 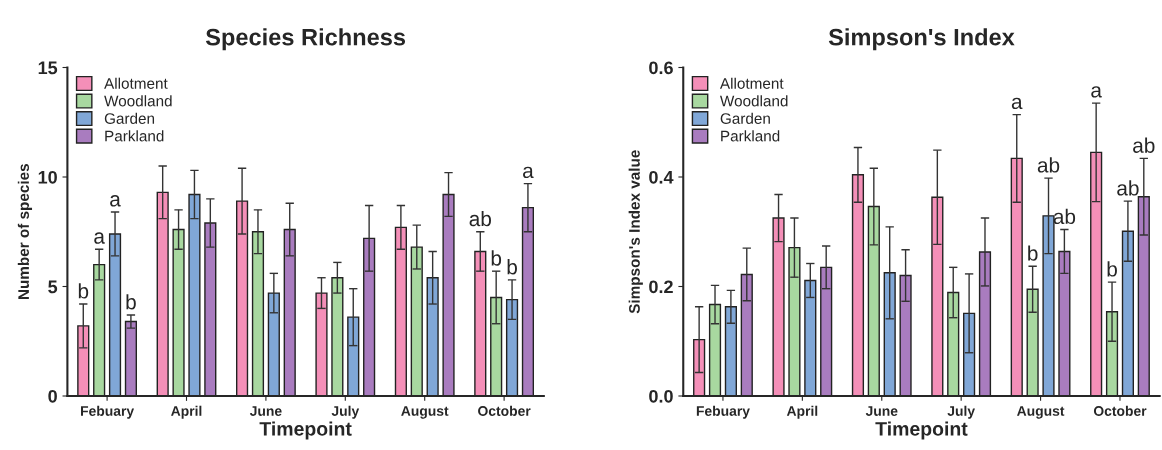 What do you see at coordinates (52, 396) in the screenshot?
I see `y-tick-label: 0` at bounding box center [52, 396].